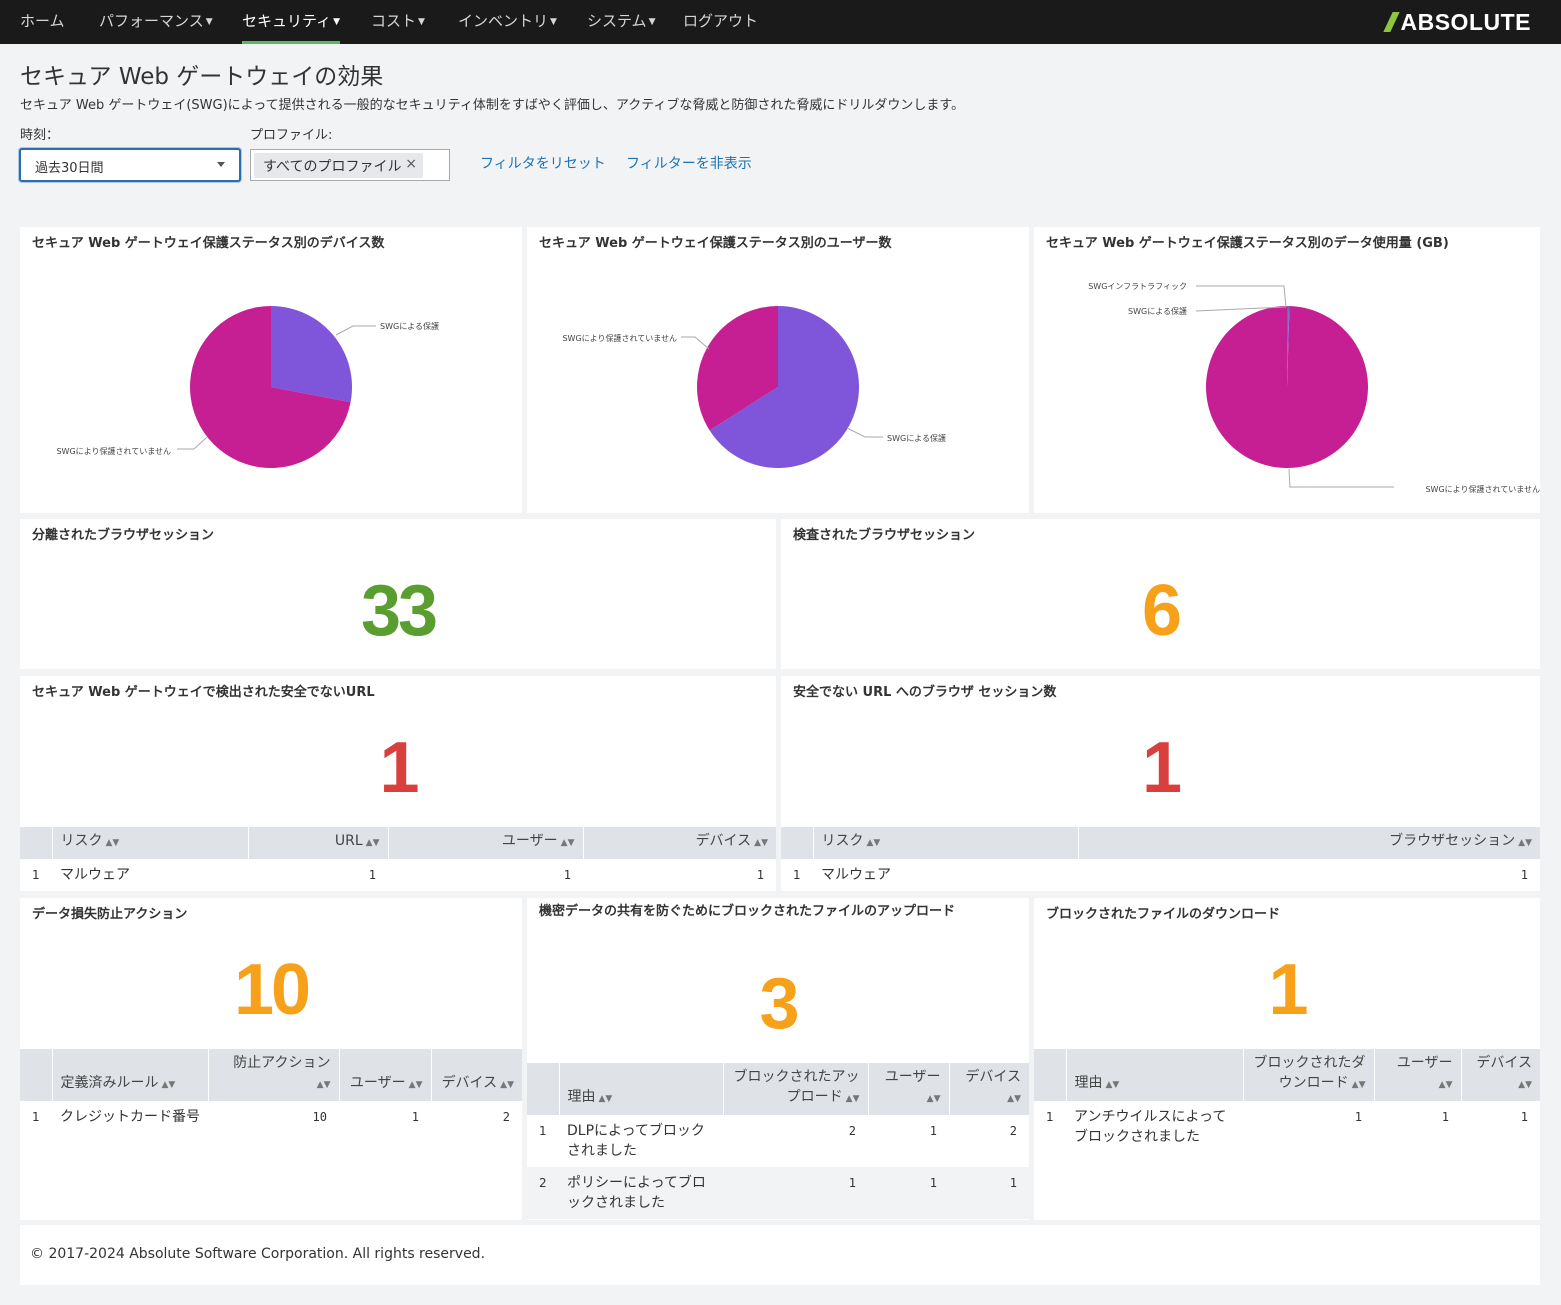  I want to click on nav-inventory: インベントリ ▼, so click(507, 21).